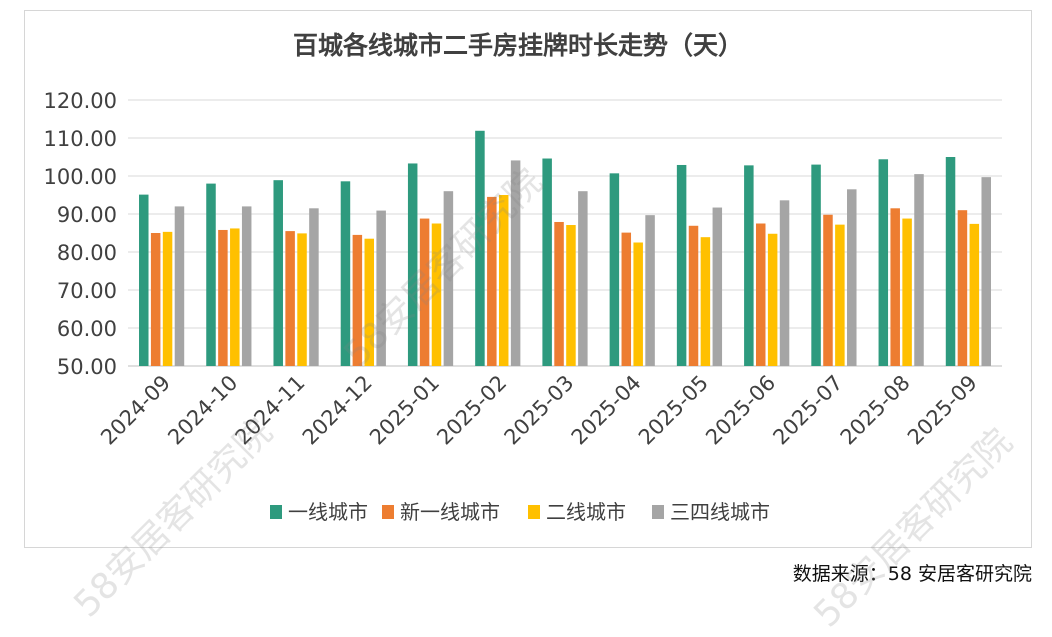 The height and width of the screenshot is (637, 1052). Describe the element at coordinates (80, 101) in the screenshot. I see `y-tick-label: 120.00` at that location.